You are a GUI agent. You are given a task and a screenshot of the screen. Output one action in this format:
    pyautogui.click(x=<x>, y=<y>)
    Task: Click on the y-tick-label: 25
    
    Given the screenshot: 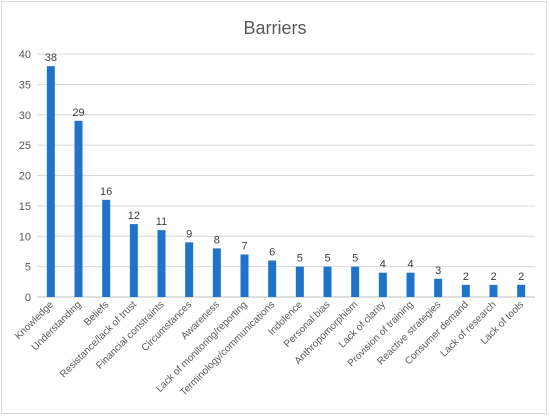 What is the action you would take?
    pyautogui.click(x=25, y=146)
    